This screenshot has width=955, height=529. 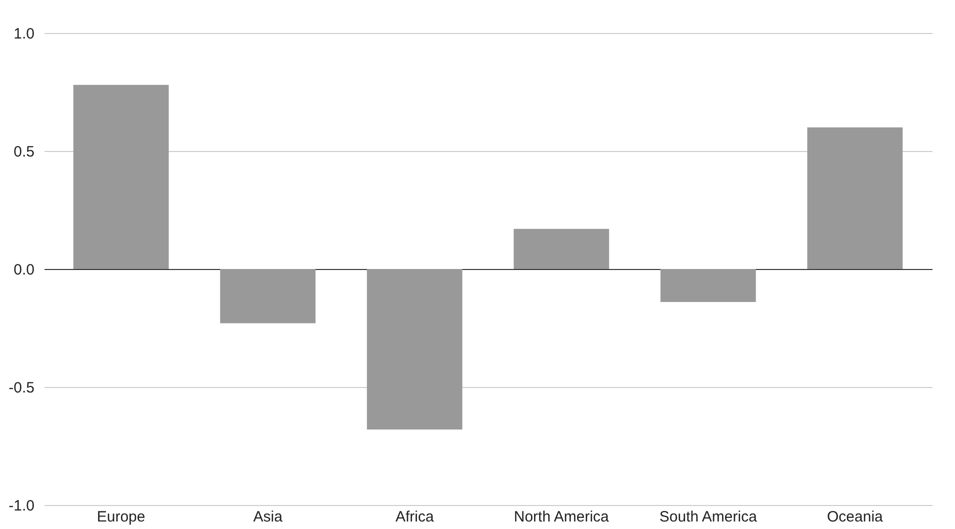 I want to click on y-tick-label: -0.5, so click(x=21, y=388).